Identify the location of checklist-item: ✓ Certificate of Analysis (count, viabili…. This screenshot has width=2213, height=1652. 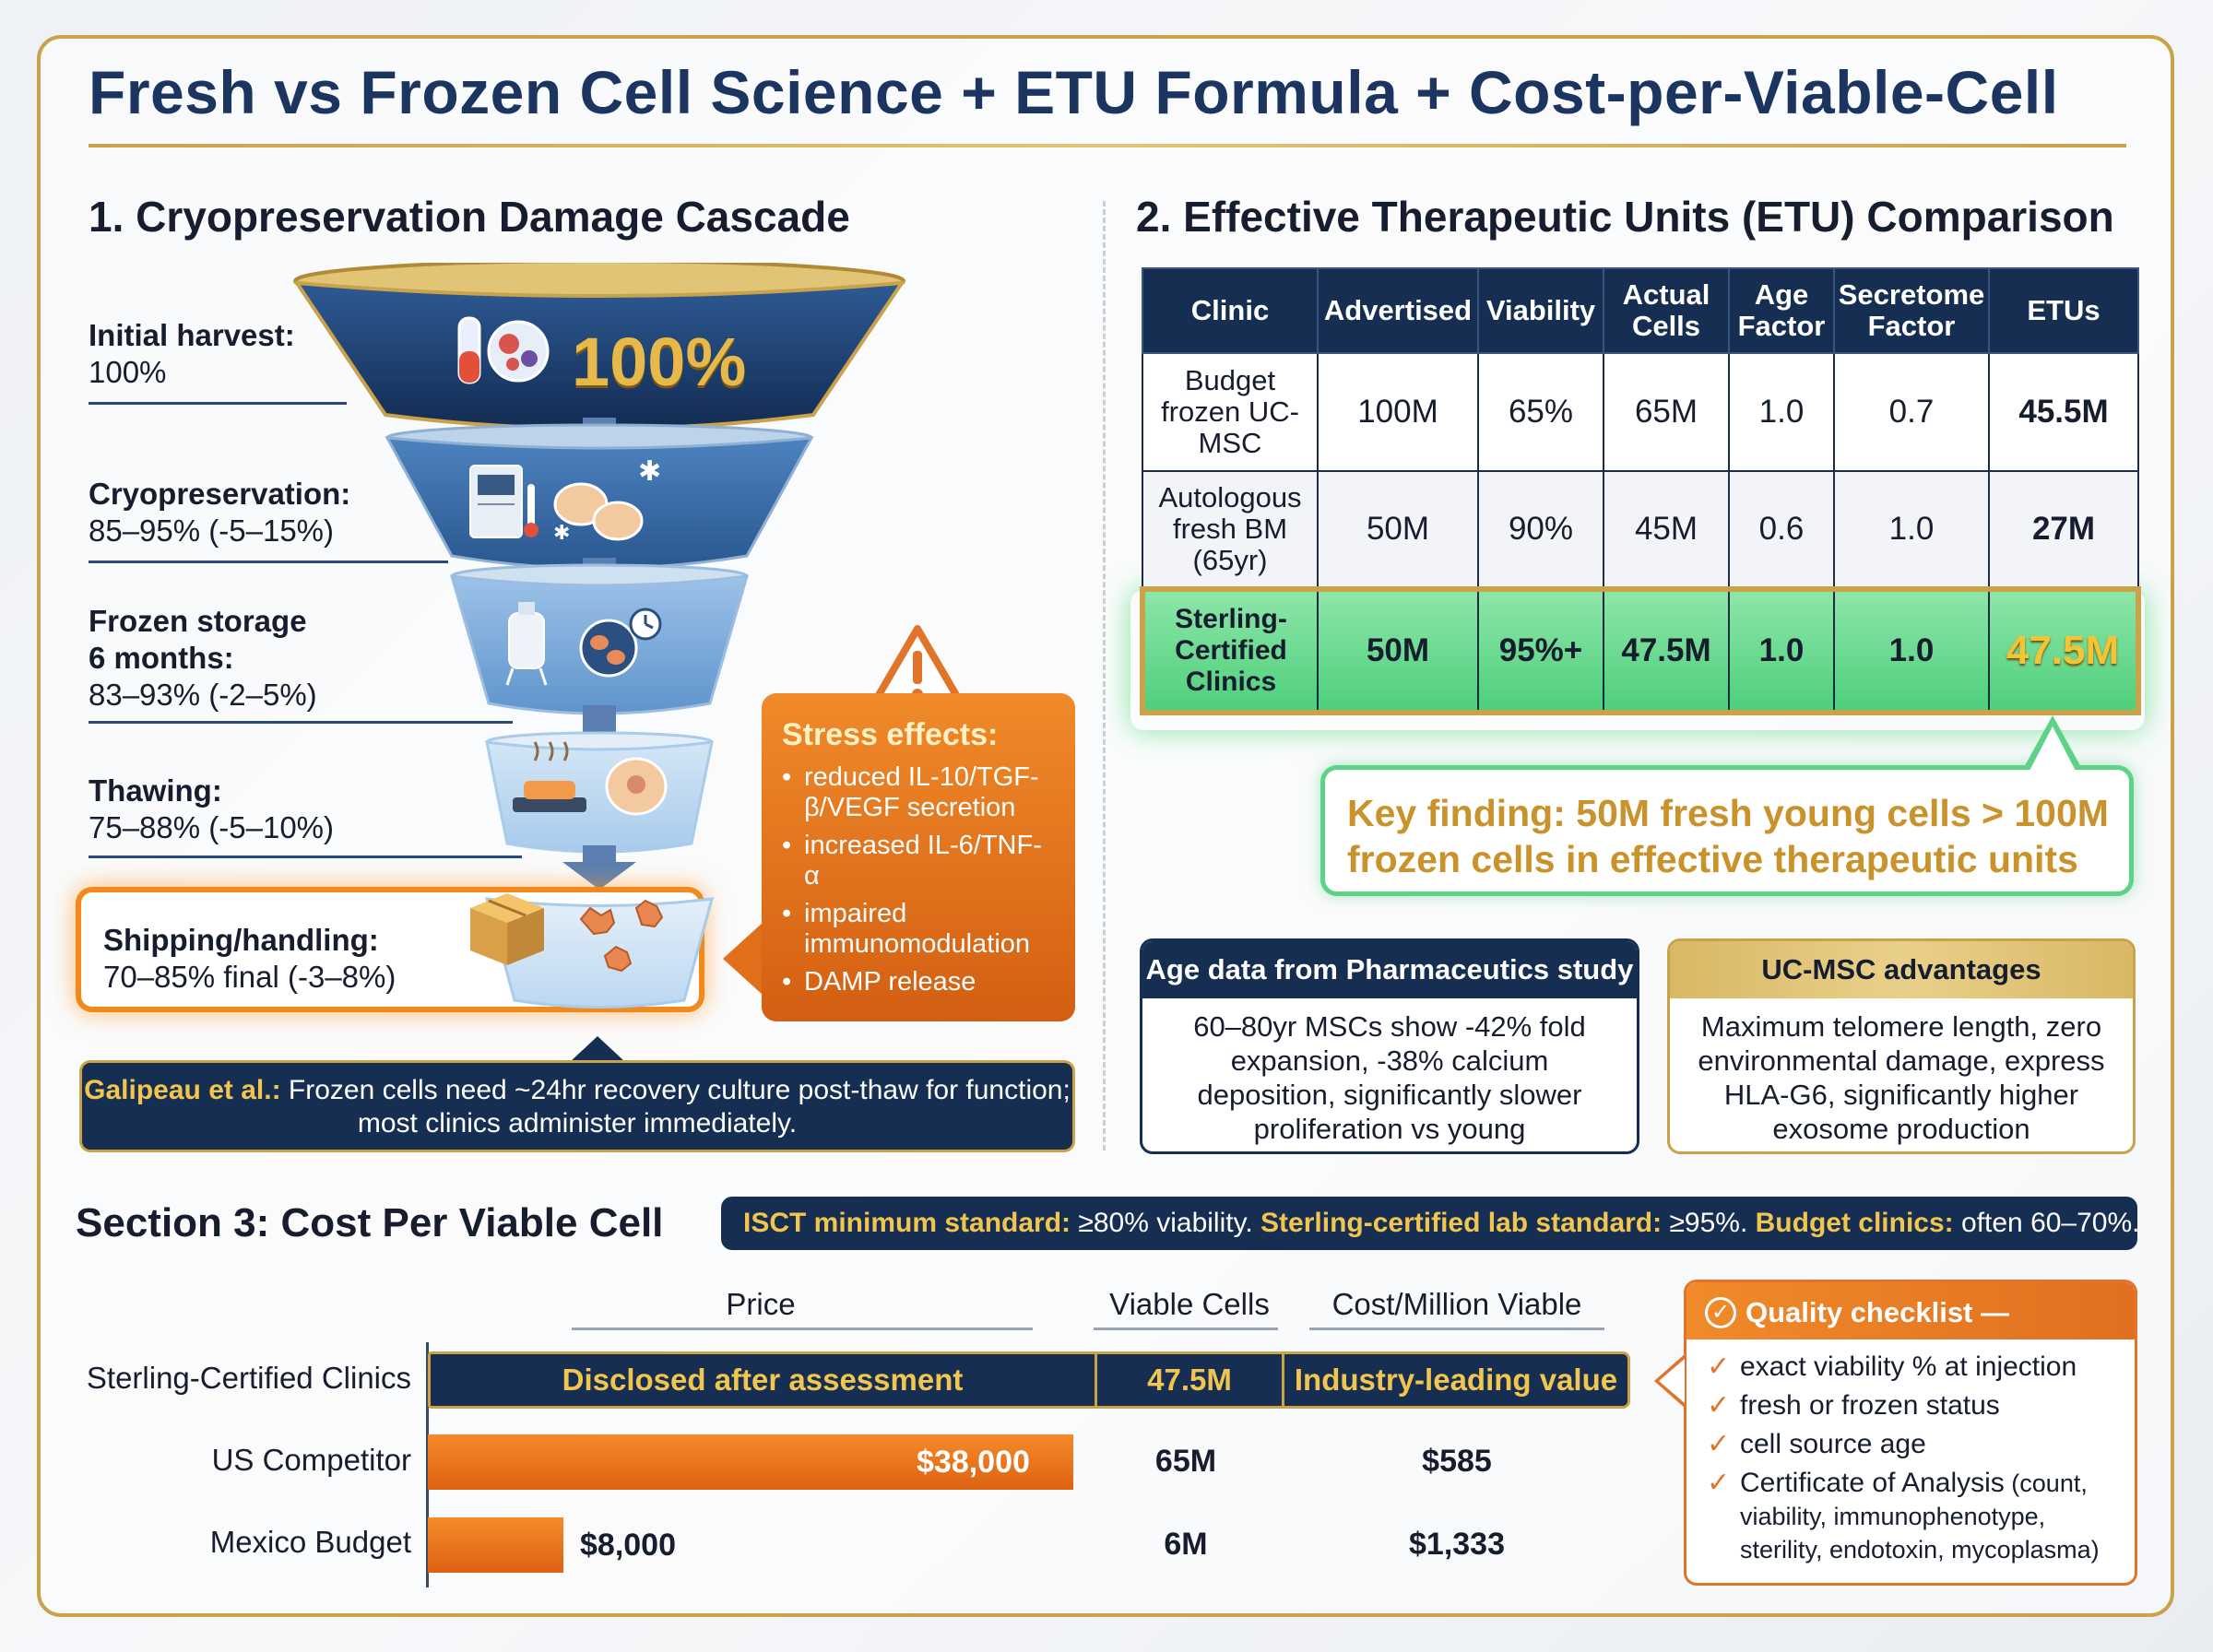
(1921, 1516).